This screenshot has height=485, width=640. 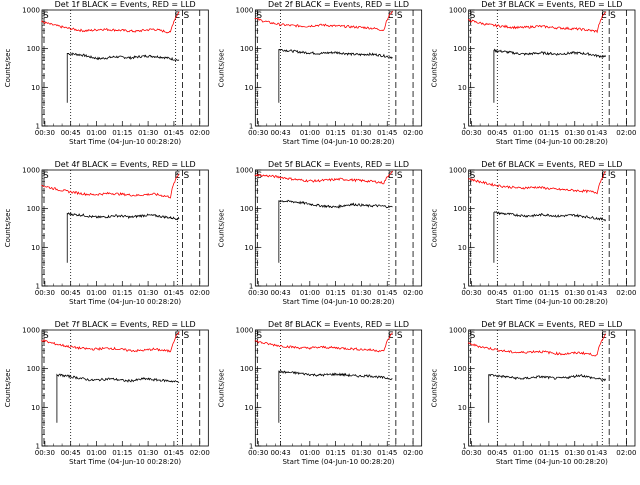 I want to click on plot-title: Det 8f BLACK = Events, RED = LLD, so click(x=338, y=324).